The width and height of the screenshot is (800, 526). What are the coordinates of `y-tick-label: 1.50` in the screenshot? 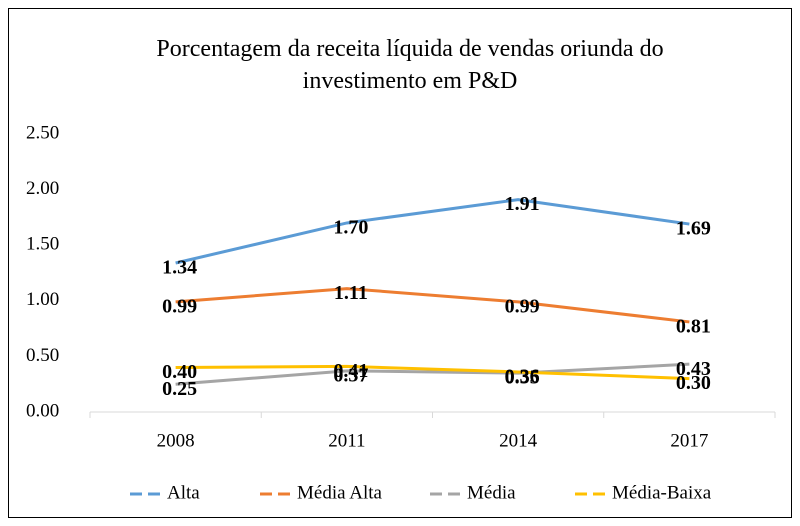 It's located at (42, 244).